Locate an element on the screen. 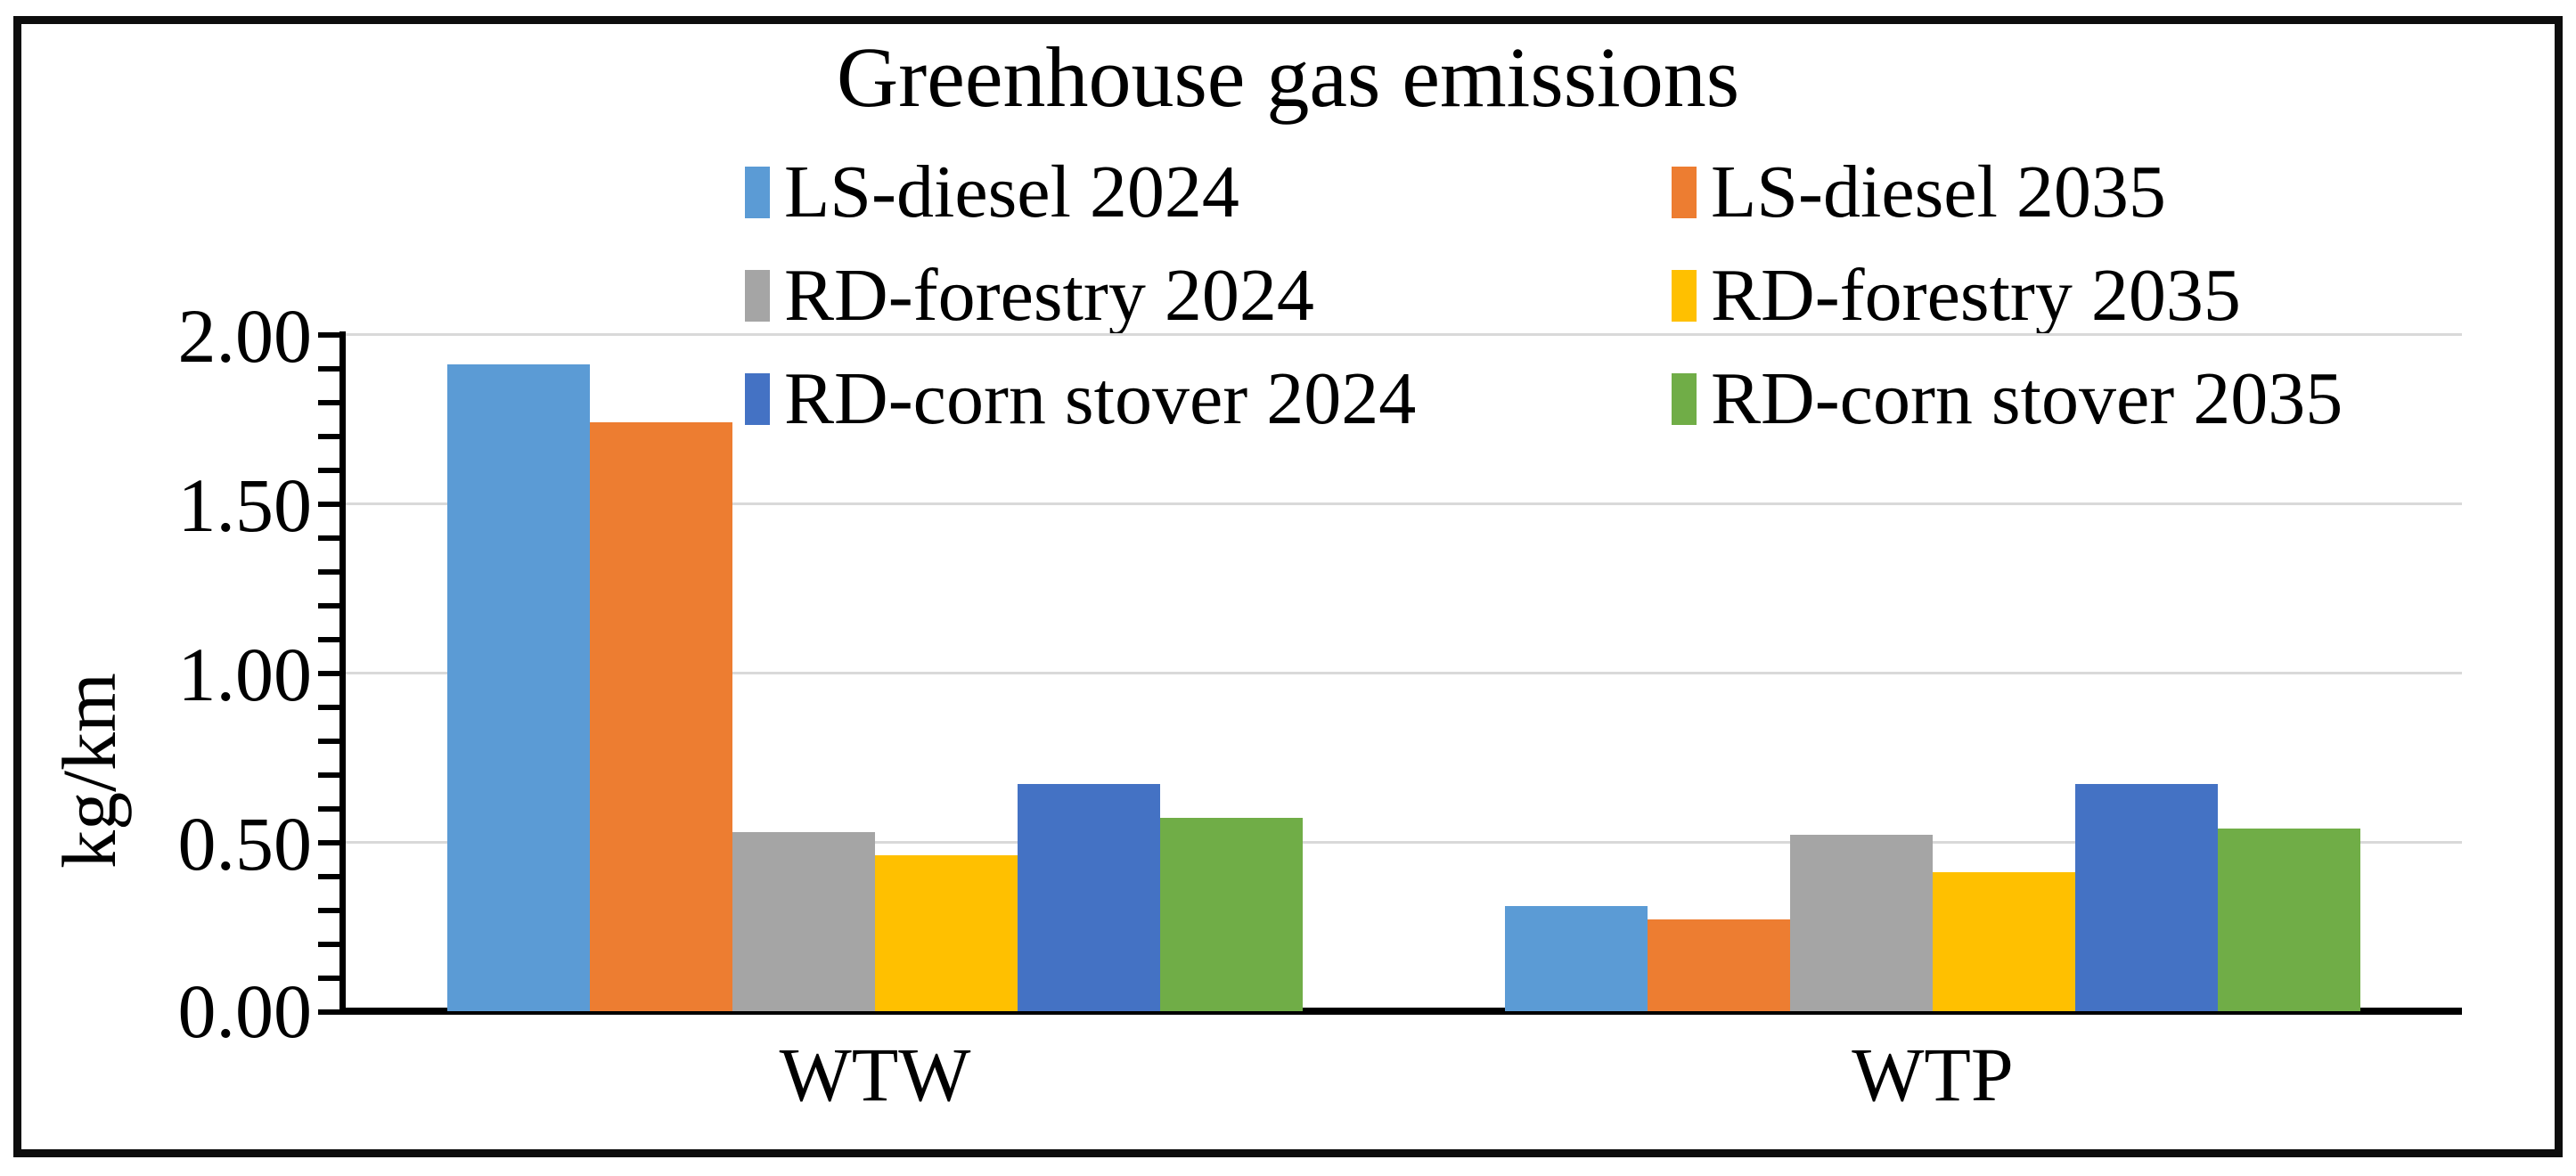 Image resolution: width=2576 pixels, height=1176 pixels. y-tick-label: 0.50 is located at coordinates (245, 843).